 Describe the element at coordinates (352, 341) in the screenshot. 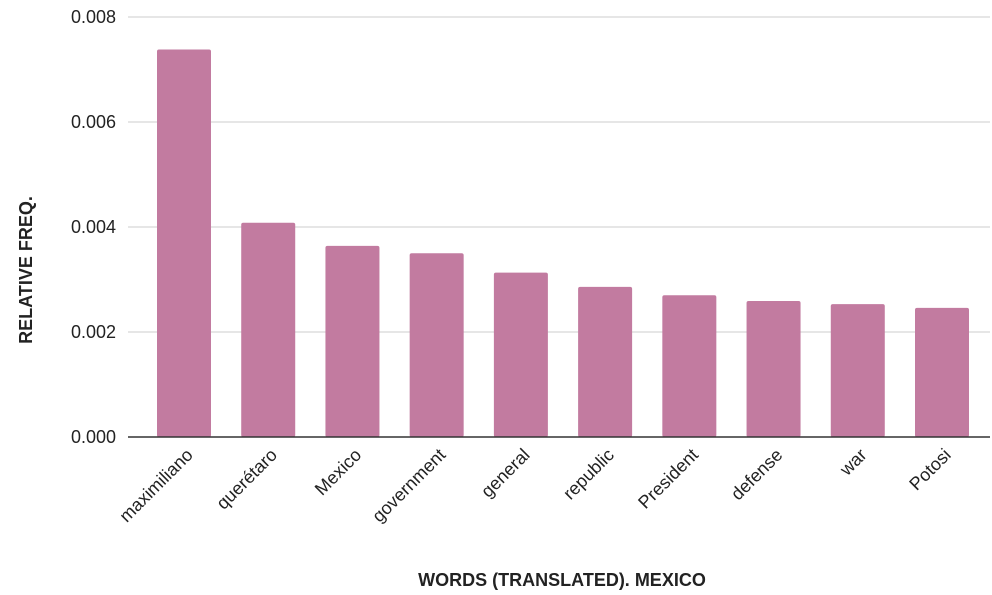

I see `bar-mexico` at that location.